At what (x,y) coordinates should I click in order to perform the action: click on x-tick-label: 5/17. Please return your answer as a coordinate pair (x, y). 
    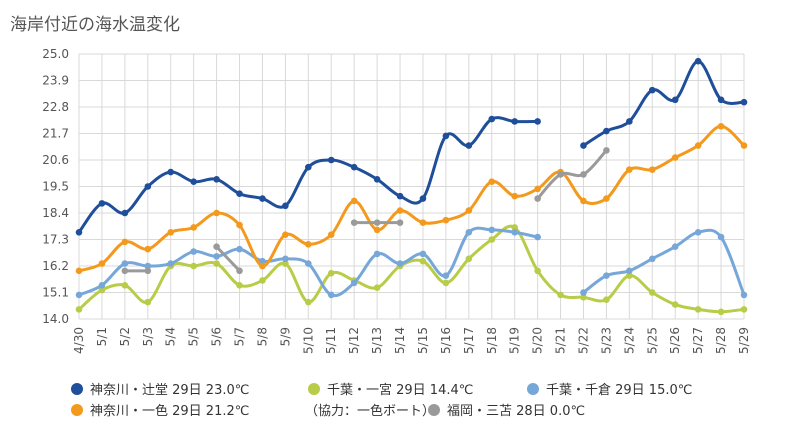
    Looking at the image, I should click on (469, 340).